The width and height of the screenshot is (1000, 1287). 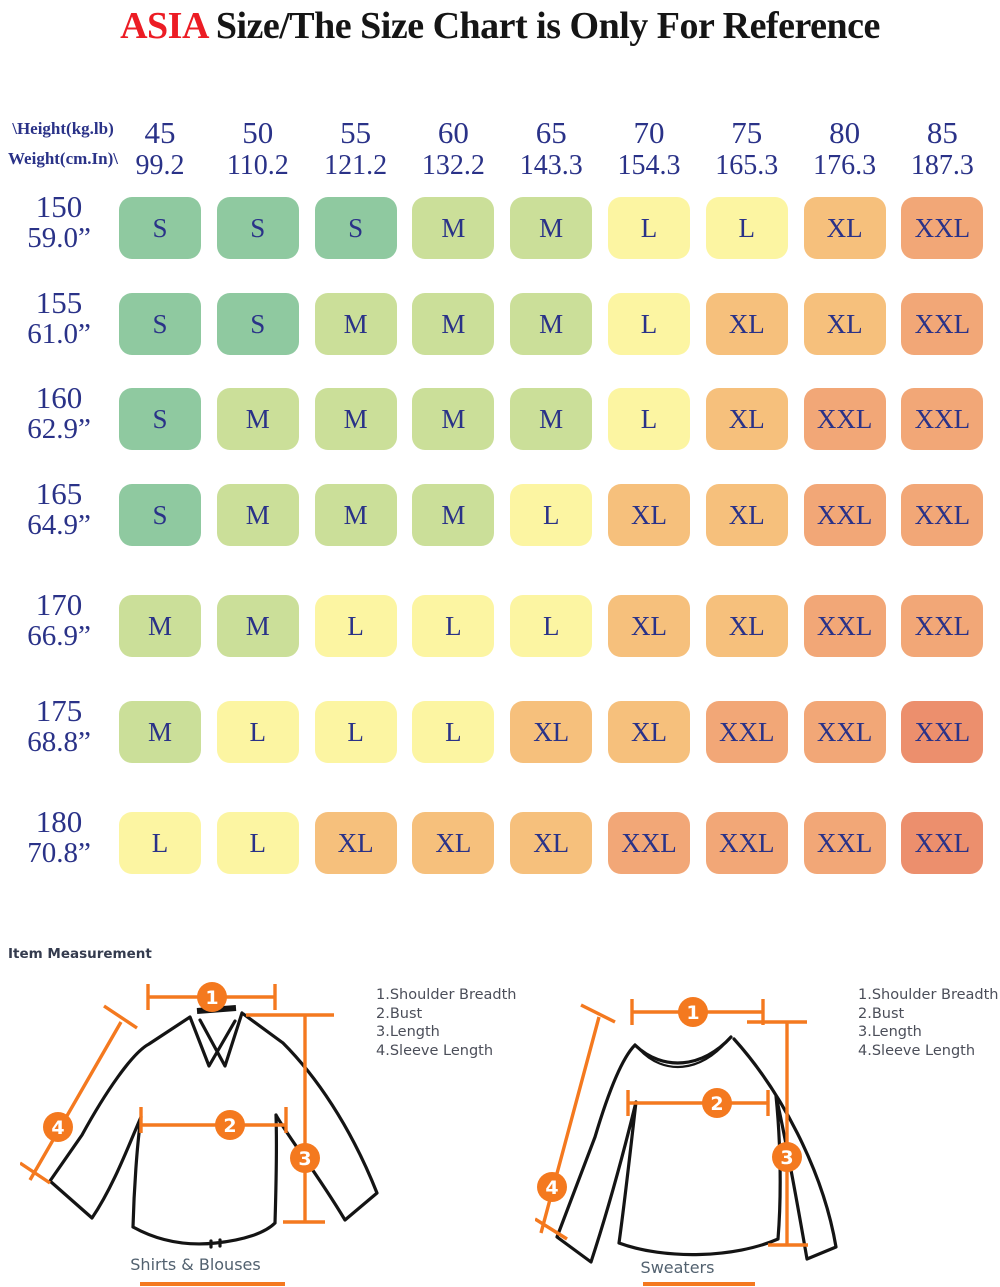 I want to click on title-accent: ASIA, so click(x=163, y=26).